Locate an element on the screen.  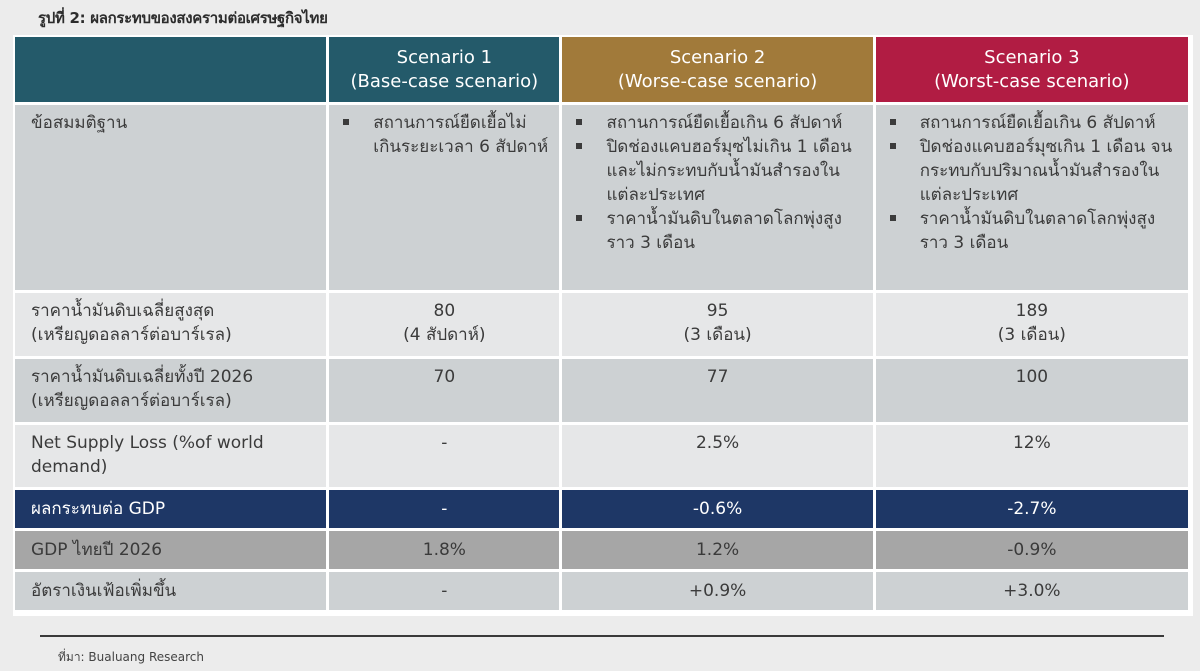
scenario-subtitle: (Base-case scenario) is located at coordinates (444, 81).